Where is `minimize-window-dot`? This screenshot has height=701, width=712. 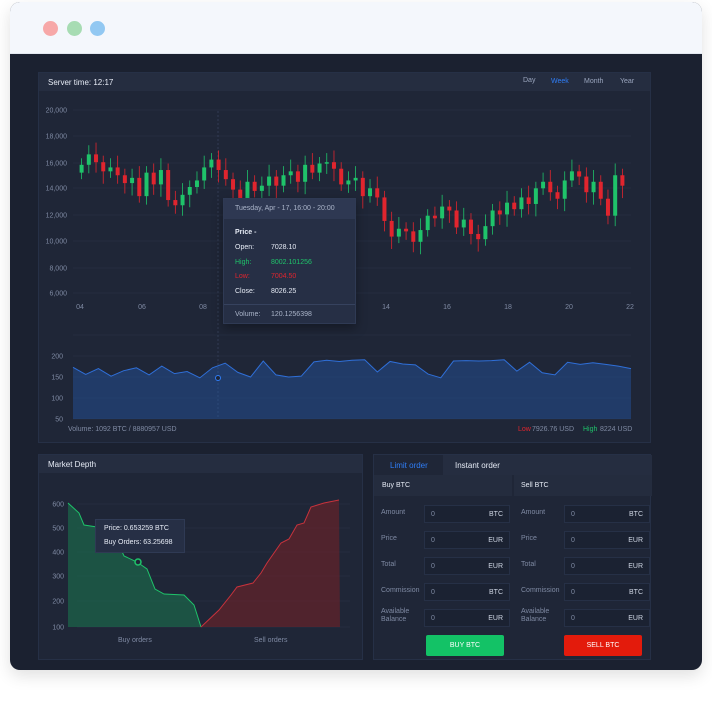
minimize-window-dot is located at coordinates (74, 28).